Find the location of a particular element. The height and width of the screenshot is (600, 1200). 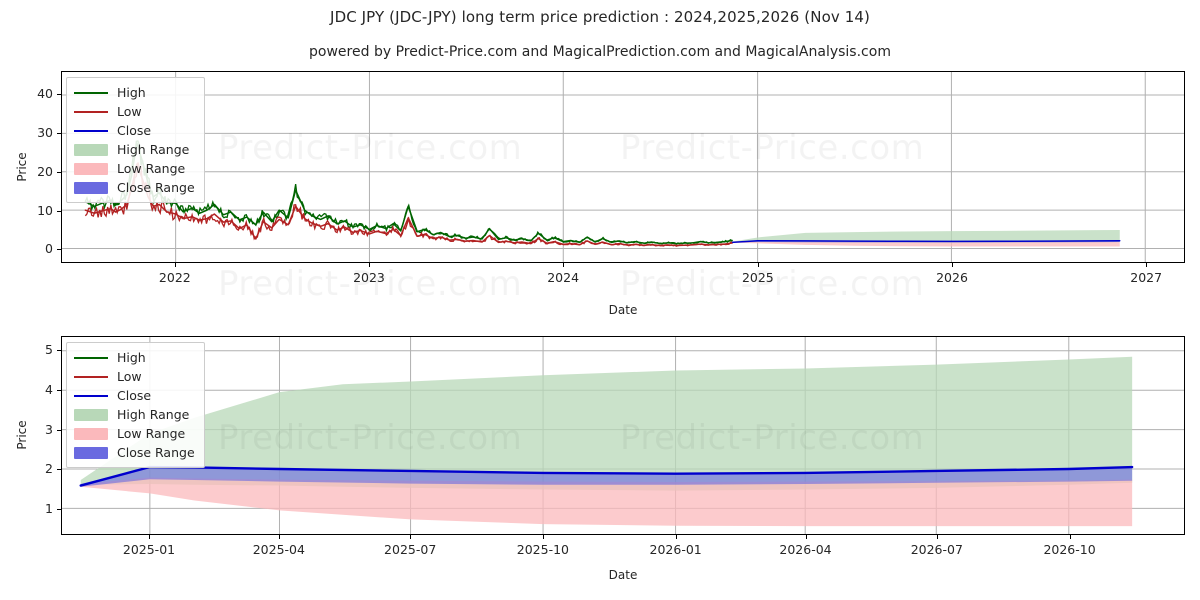

x-tick-label: 2025-04 is located at coordinates (278, 549).